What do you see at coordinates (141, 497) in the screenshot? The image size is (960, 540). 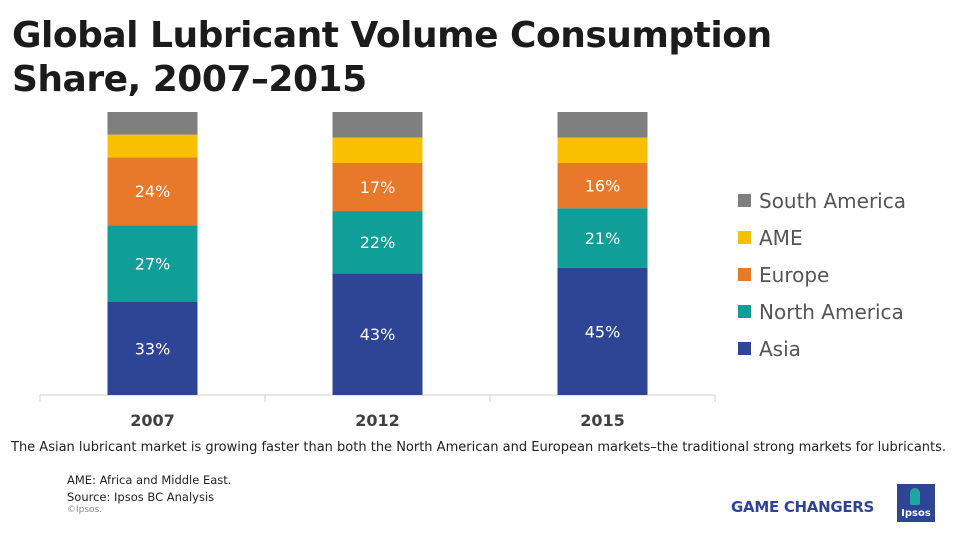 I see `source-footnote: Source: Ipsos BC Analysis` at bounding box center [141, 497].